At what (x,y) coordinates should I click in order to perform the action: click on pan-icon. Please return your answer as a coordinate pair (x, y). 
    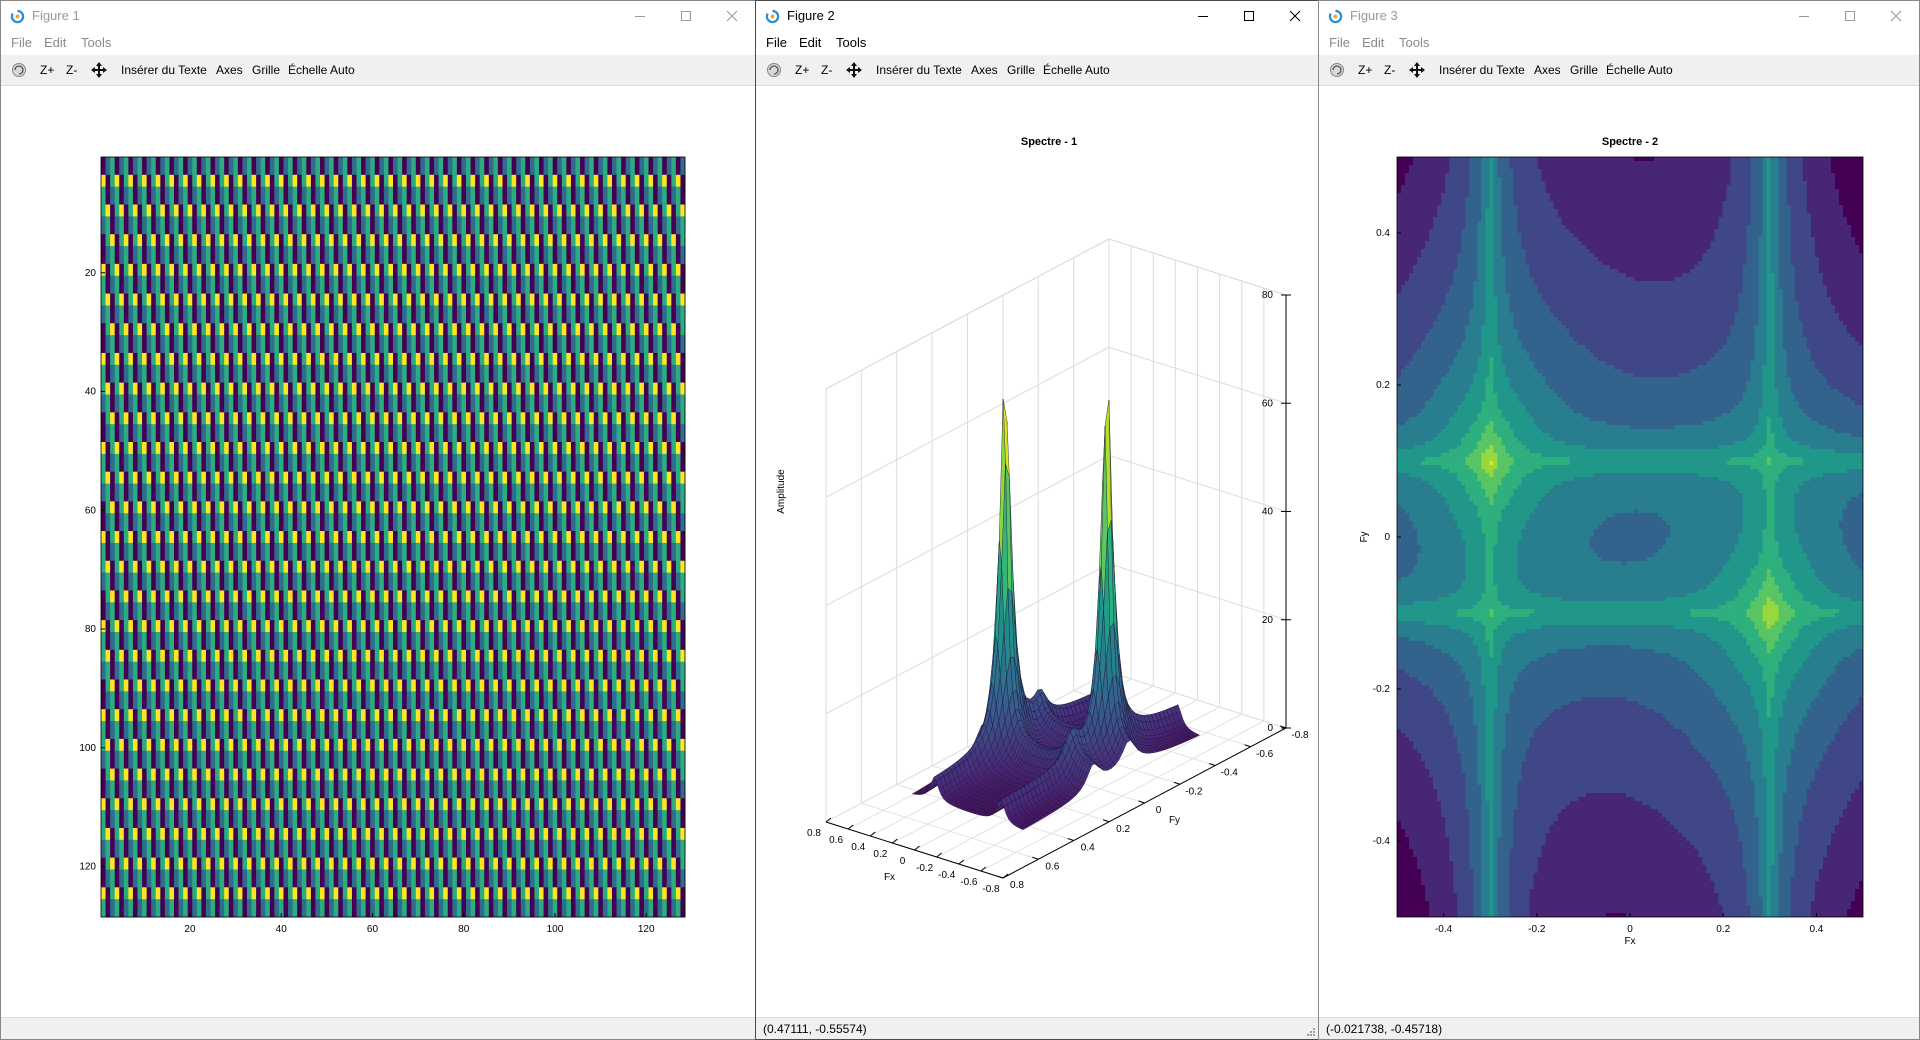
    Looking at the image, I should click on (99, 70).